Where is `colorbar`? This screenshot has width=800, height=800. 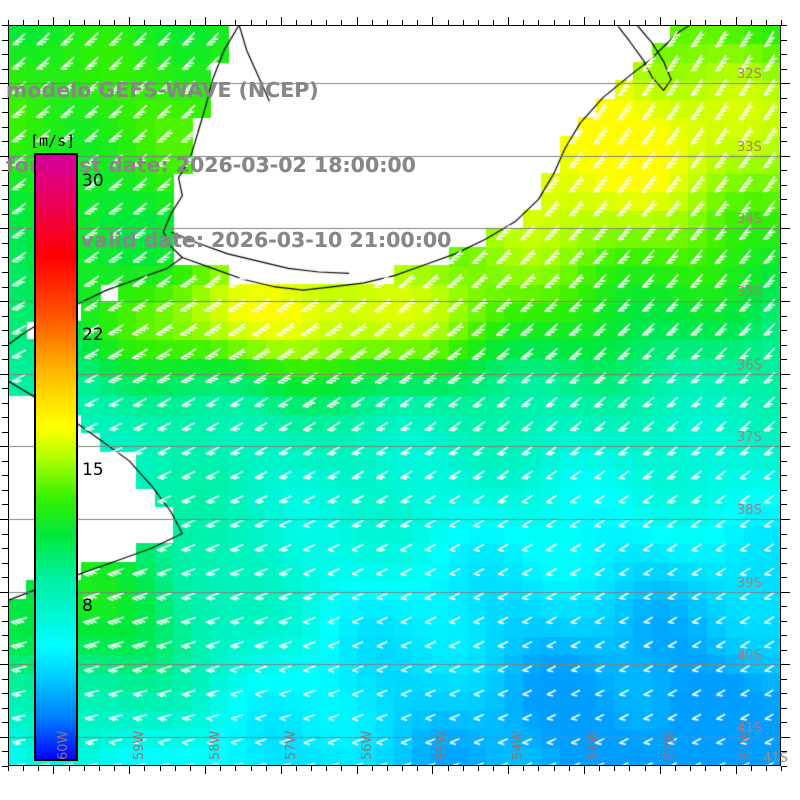 colorbar is located at coordinates (56, 457).